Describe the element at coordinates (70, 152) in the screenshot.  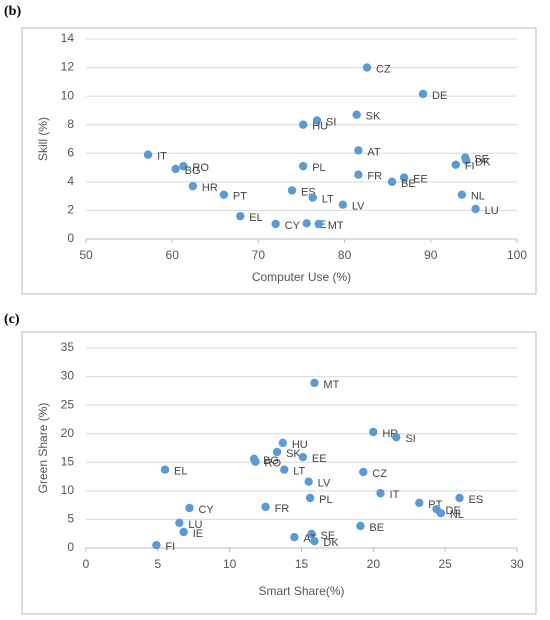
I see `y-tick-label: 6` at that location.